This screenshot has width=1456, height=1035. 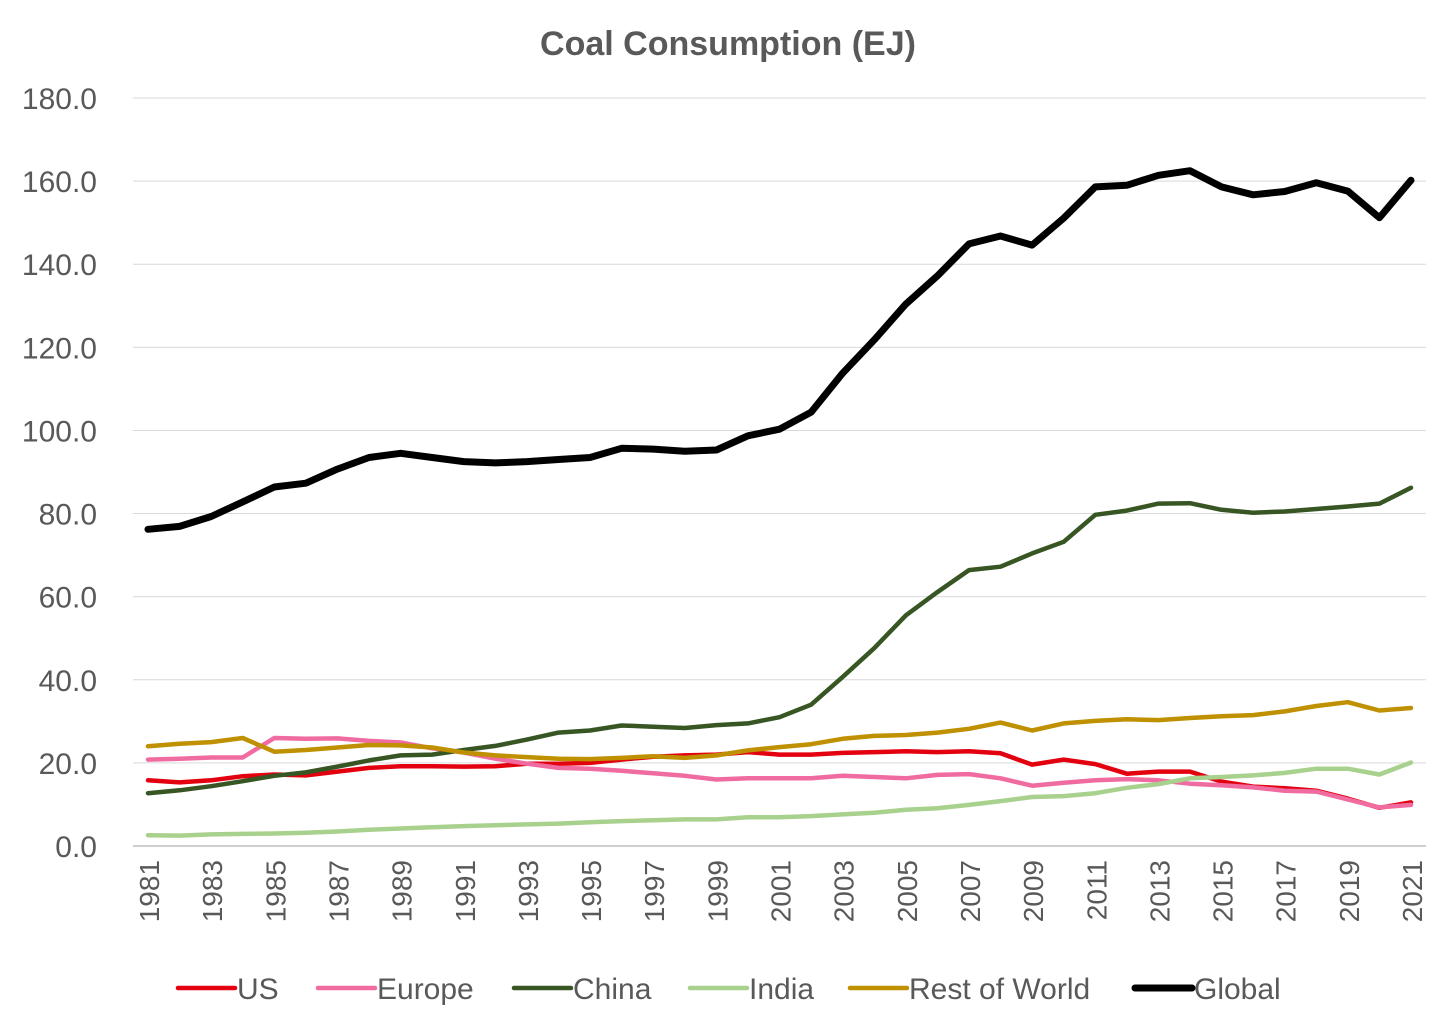 I want to click on y-tick-label: 100.0, so click(x=59, y=431).